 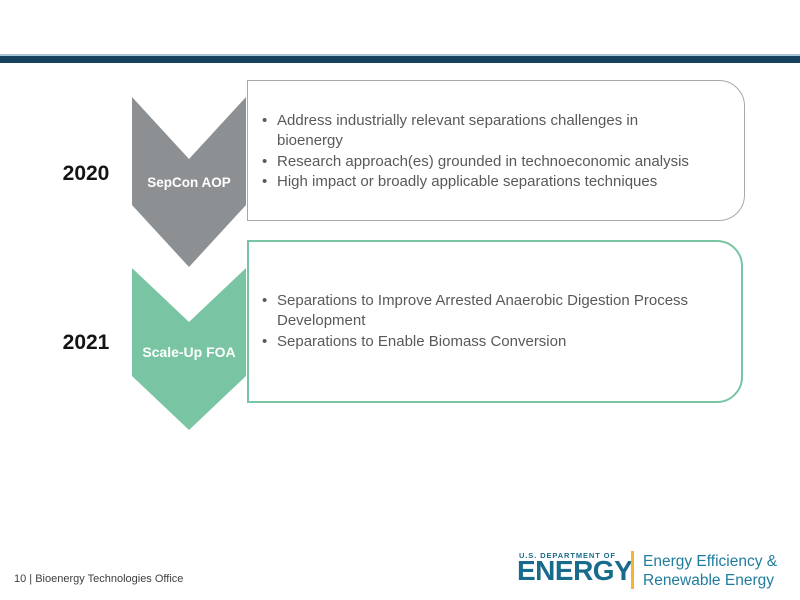 What do you see at coordinates (400, 55) in the screenshot?
I see `top-accent-light-line` at bounding box center [400, 55].